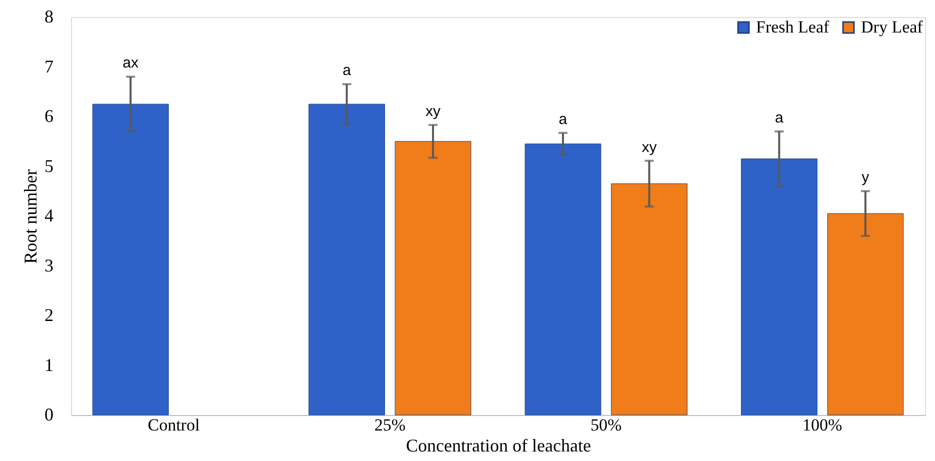  Describe the element at coordinates (822, 425) in the screenshot. I see `x-tick-label: 100%` at that location.